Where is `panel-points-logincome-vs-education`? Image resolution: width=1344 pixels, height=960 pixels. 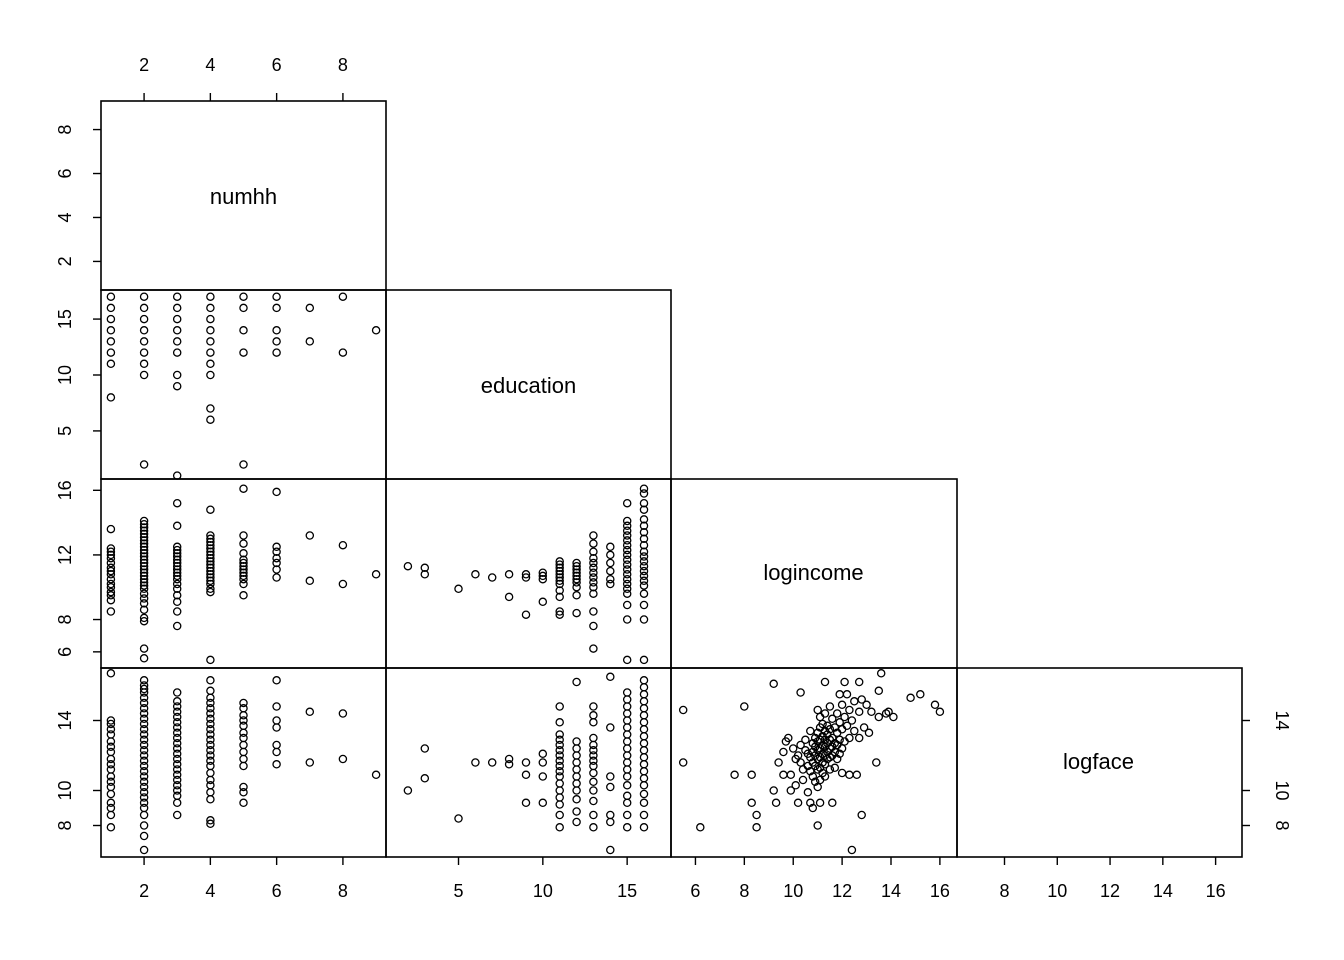
panel-points-logincome-vs-education is located at coordinates (526, 574).